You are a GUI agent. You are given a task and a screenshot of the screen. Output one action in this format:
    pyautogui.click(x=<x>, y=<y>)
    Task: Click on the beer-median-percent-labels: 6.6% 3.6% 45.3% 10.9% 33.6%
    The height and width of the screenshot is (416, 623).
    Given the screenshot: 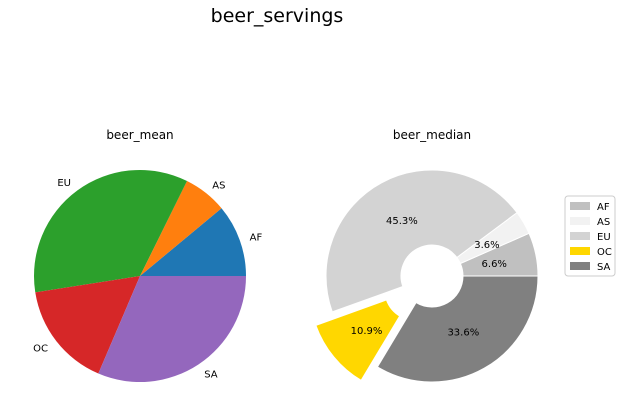 What is the action you would take?
    pyautogui.click(x=429, y=277)
    